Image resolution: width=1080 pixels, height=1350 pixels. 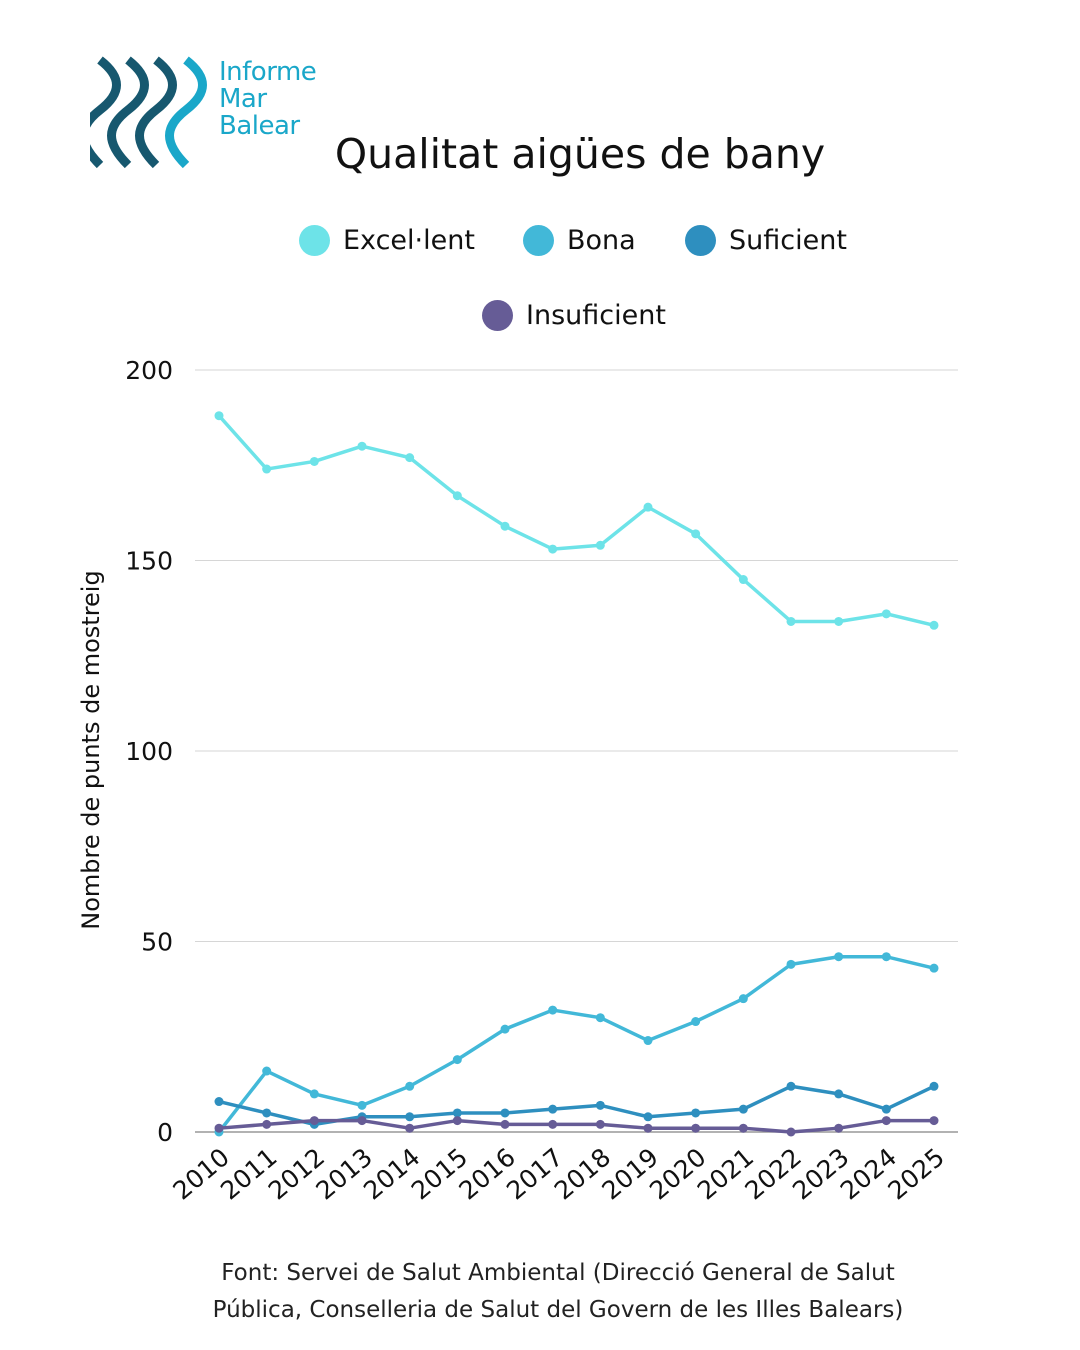 What do you see at coordinates (788, 240) in the screenshot?
I see `legend-label: Suficient` at bounding box center [788, 240].